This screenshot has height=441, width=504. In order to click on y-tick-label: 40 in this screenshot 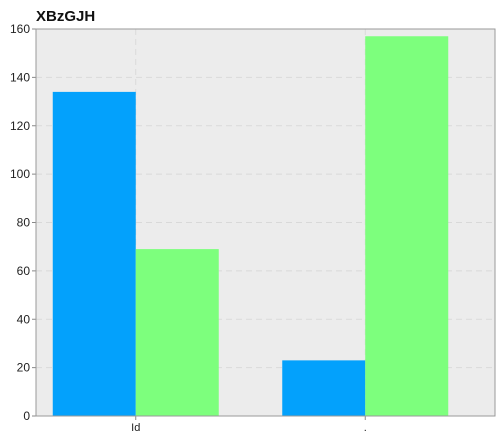, I will do `click(24, 319)`.